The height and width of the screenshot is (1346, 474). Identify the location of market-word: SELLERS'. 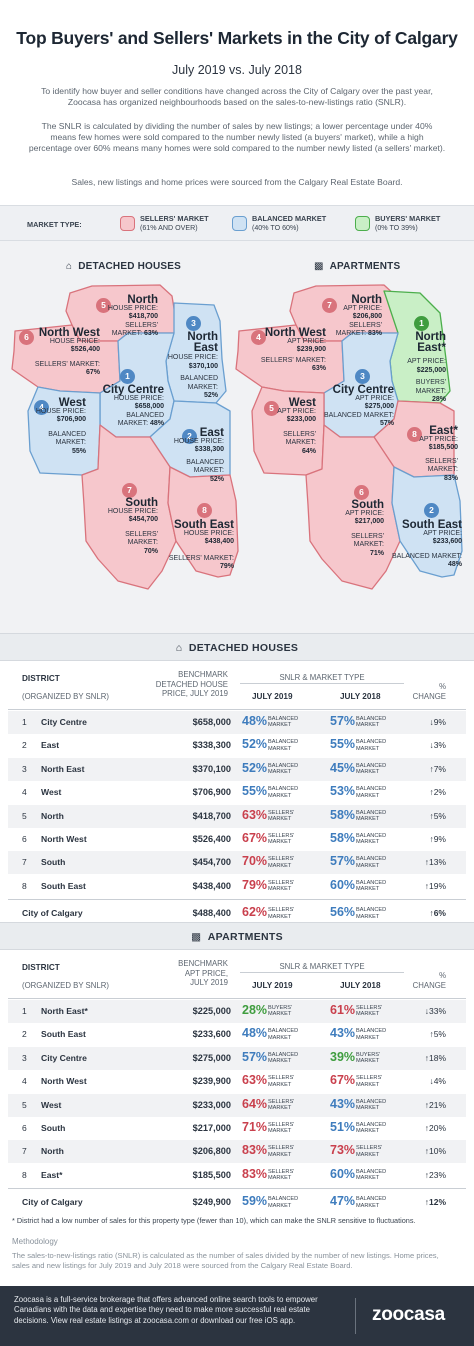
(281, 1078).